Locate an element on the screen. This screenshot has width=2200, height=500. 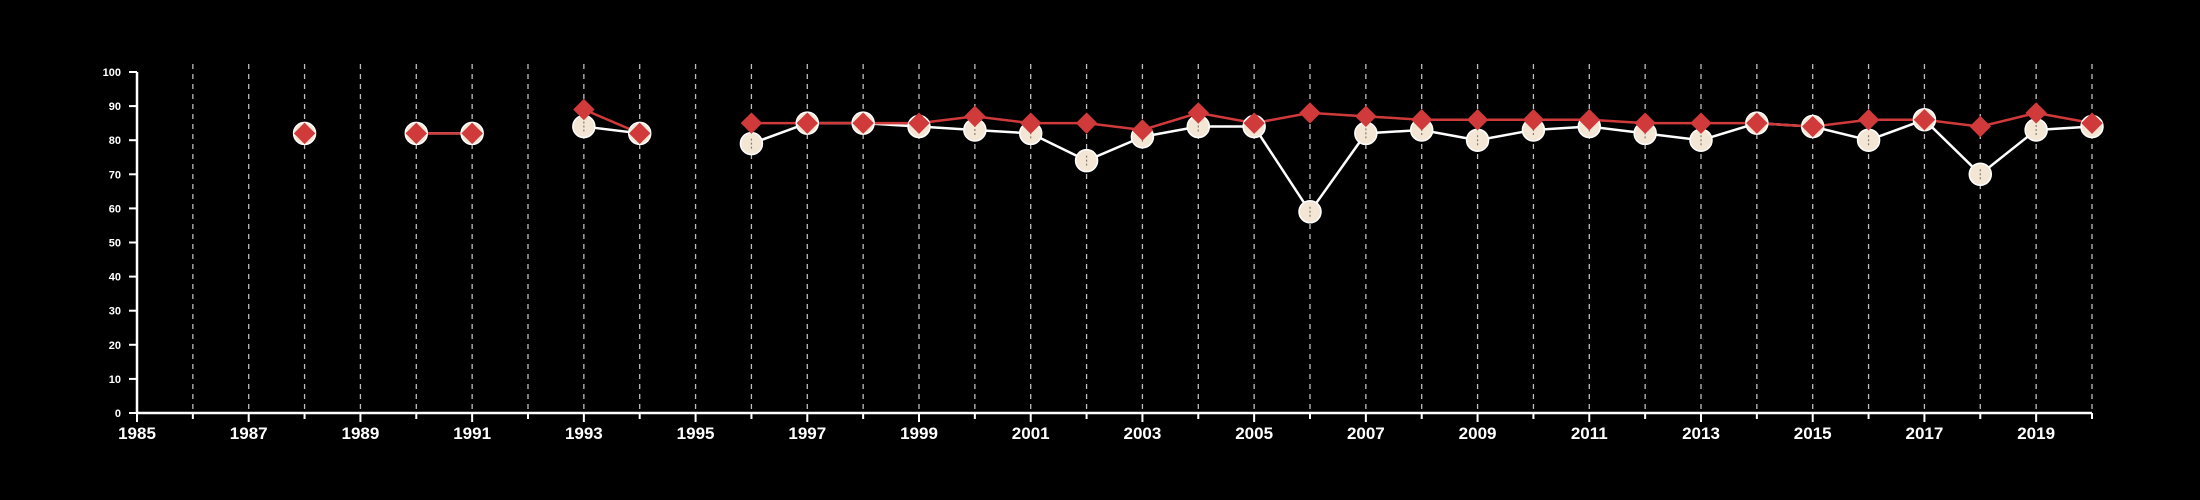
x-tick-label: 1997 is located at coordinates (807, 433).